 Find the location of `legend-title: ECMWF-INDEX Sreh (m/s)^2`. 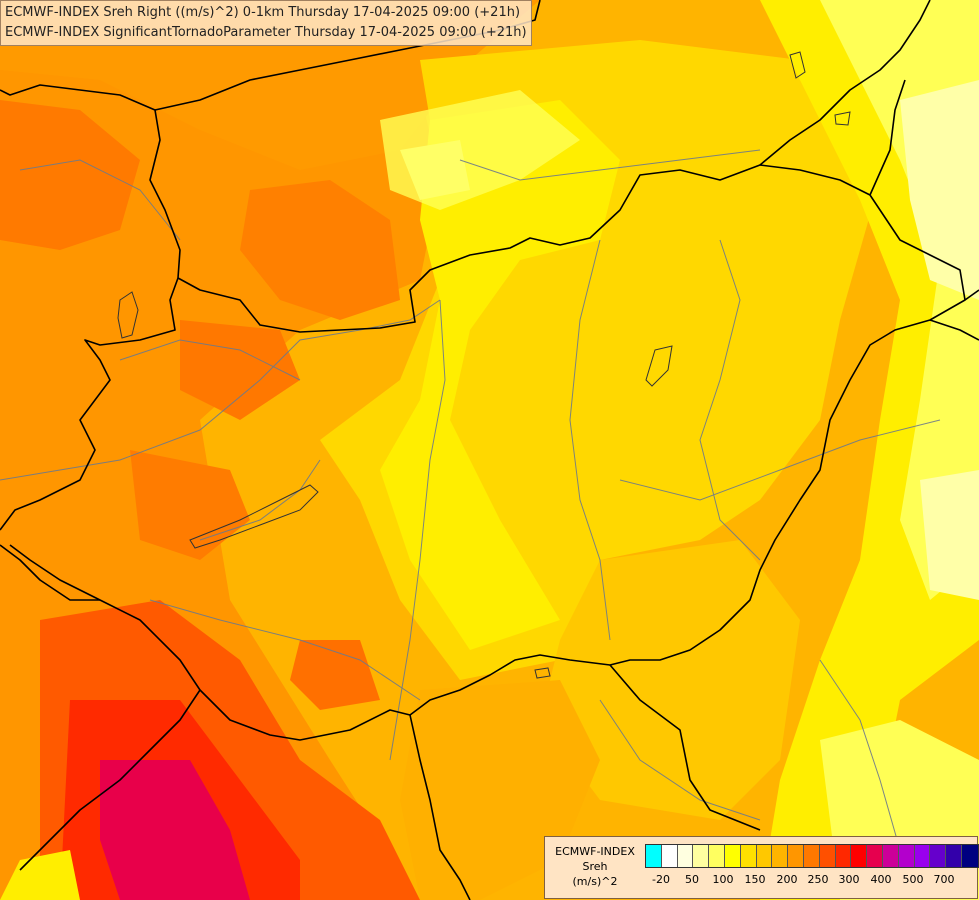

legend-title: ECMWF-INDEX Sreh (m/s)^2 is located at coordinates (595, 866).